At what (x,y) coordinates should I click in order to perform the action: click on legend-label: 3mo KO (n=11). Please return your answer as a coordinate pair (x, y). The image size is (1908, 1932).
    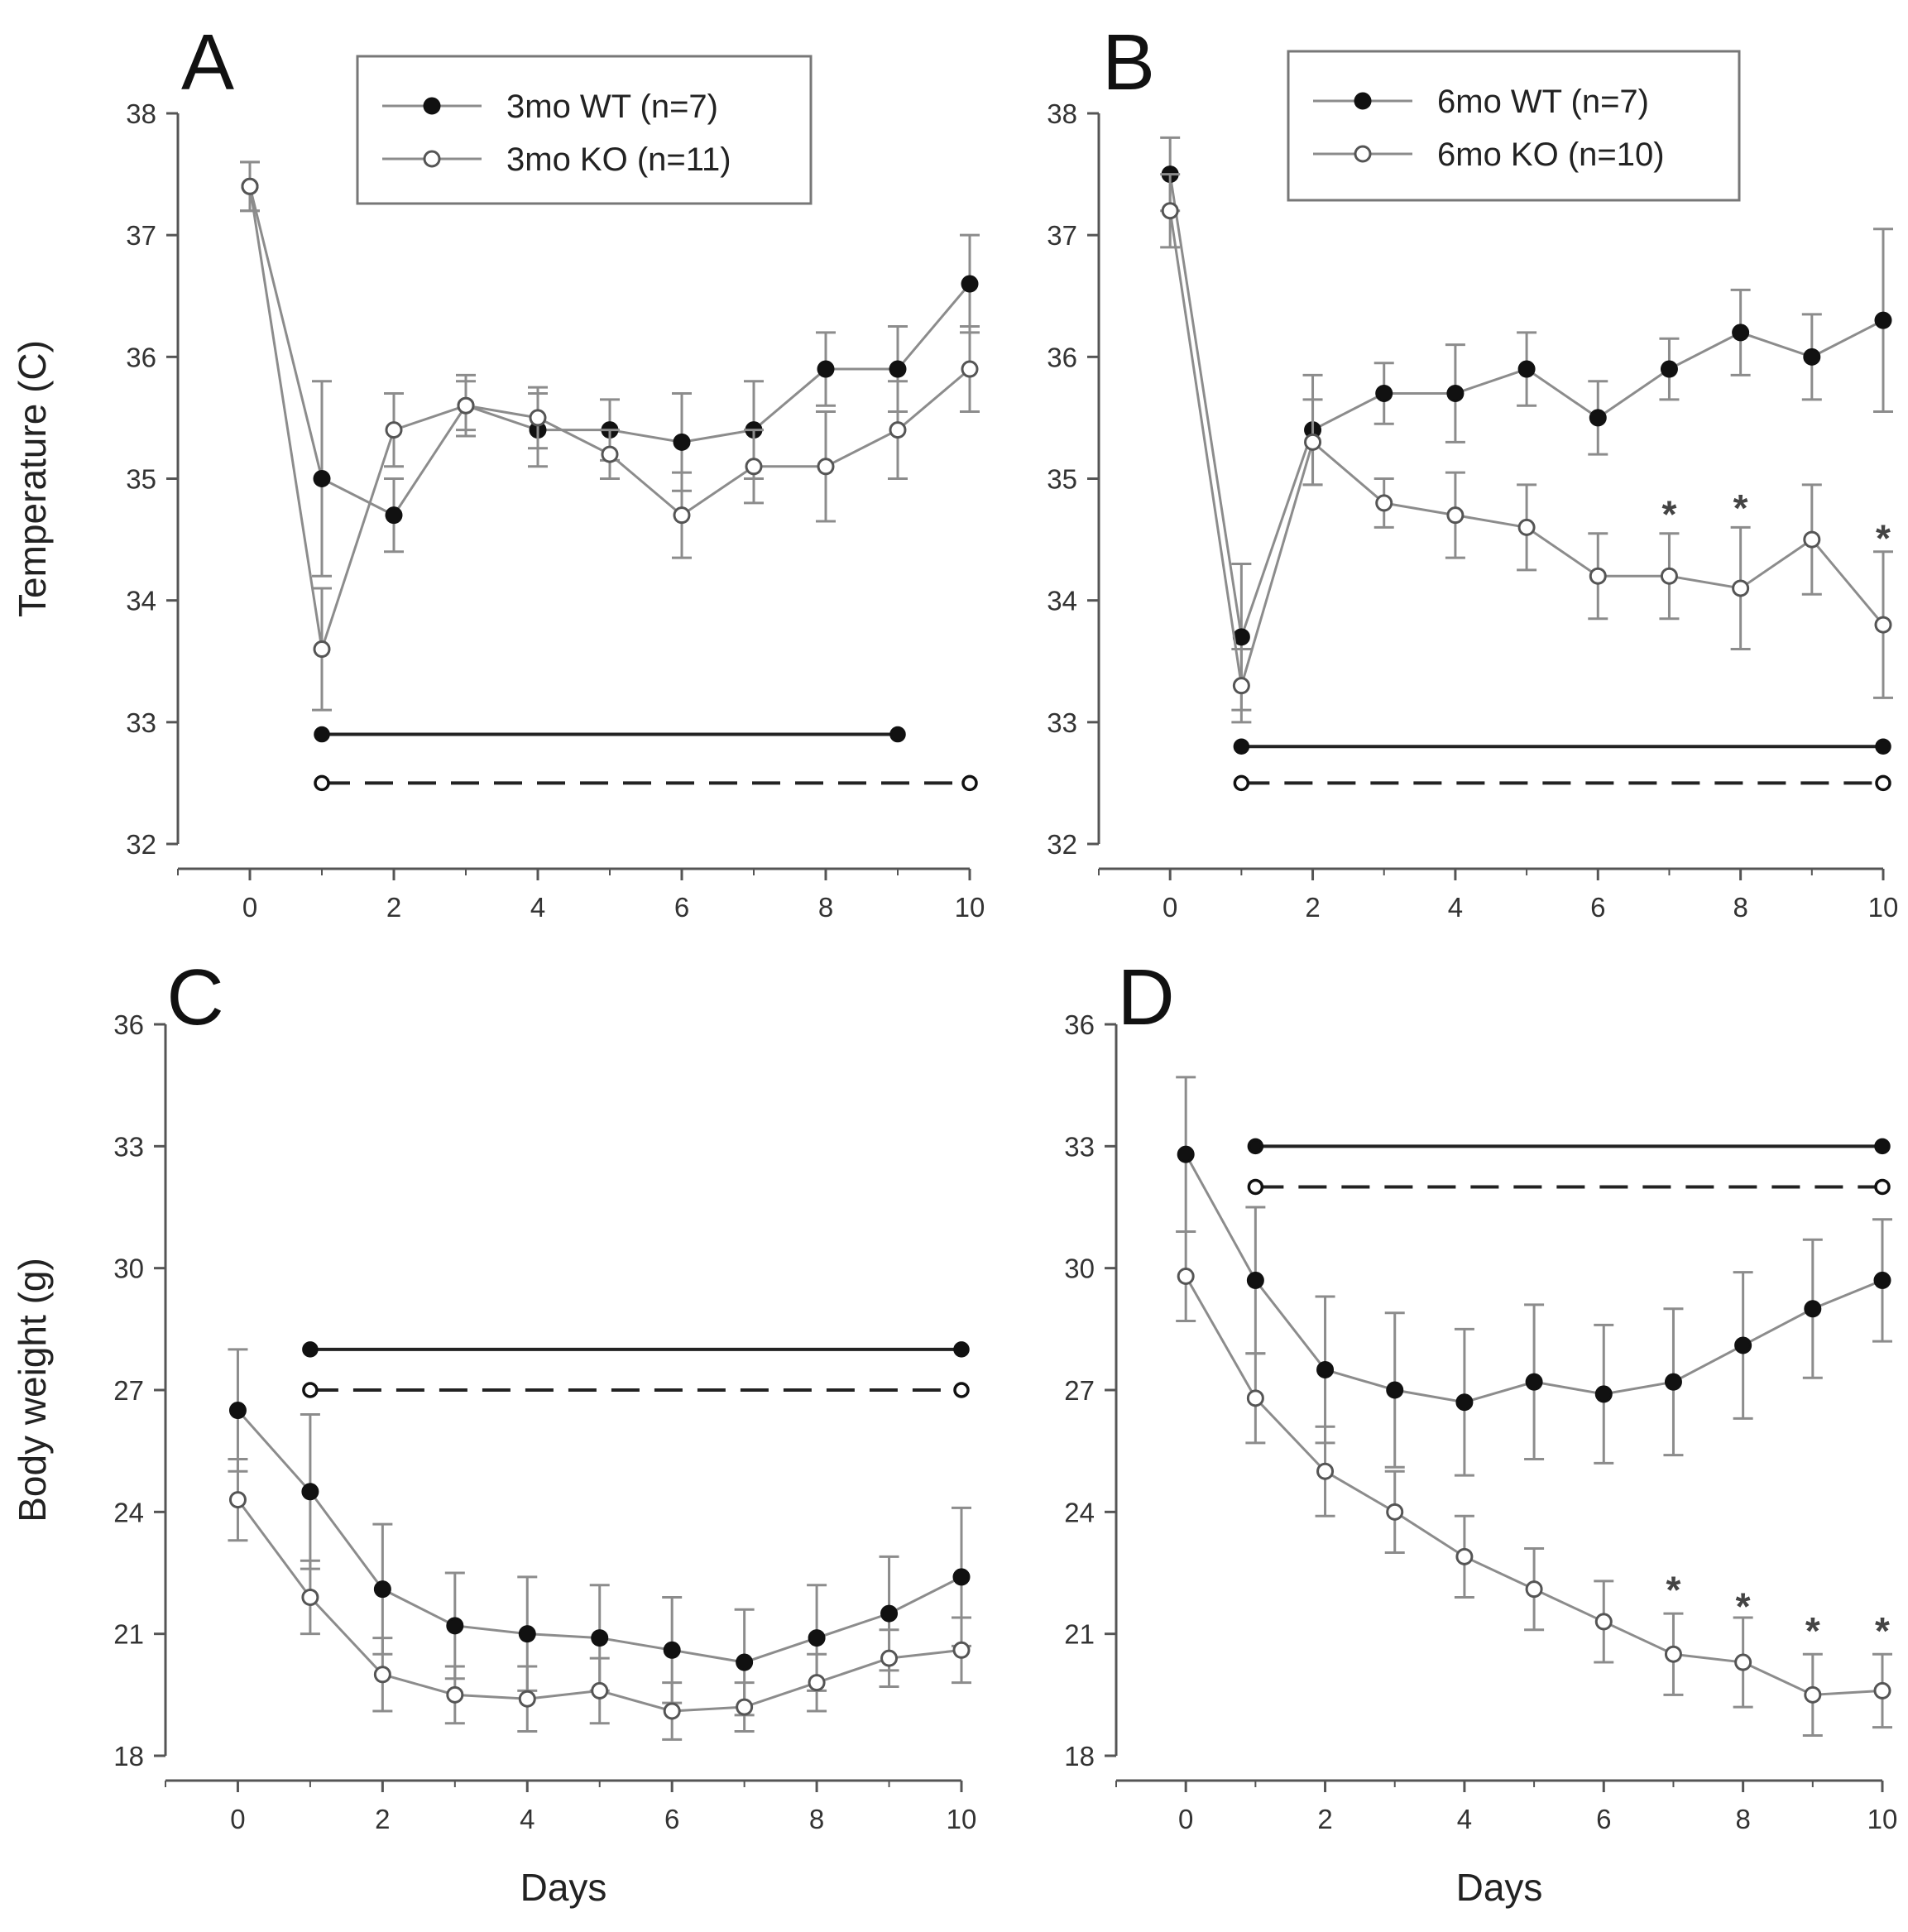
    Looking at the image, I should click on (618, 159).